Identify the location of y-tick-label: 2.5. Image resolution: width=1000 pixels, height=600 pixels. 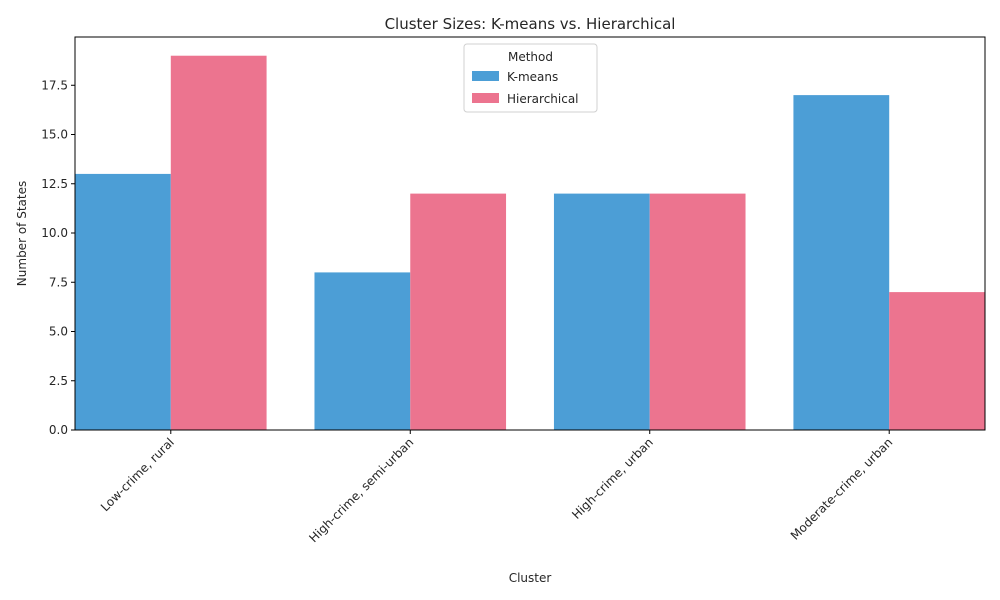
(58, 381).